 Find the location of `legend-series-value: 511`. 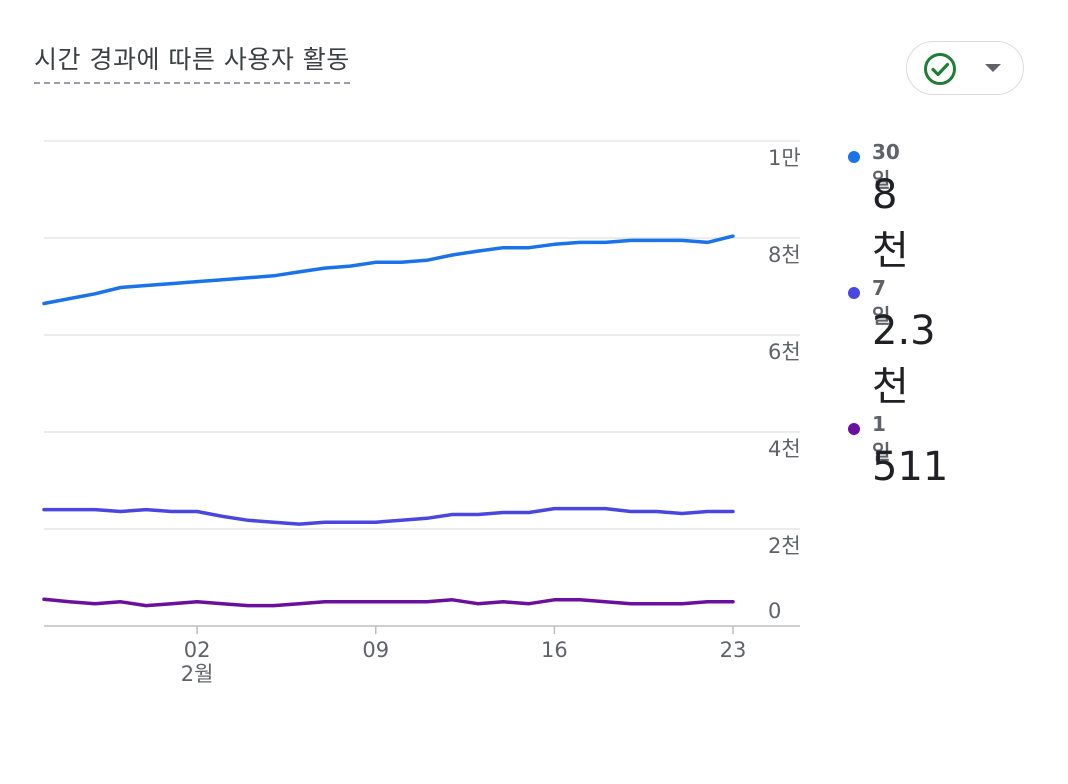

legend-series-value: 511 is located at coordinates (910, 467).